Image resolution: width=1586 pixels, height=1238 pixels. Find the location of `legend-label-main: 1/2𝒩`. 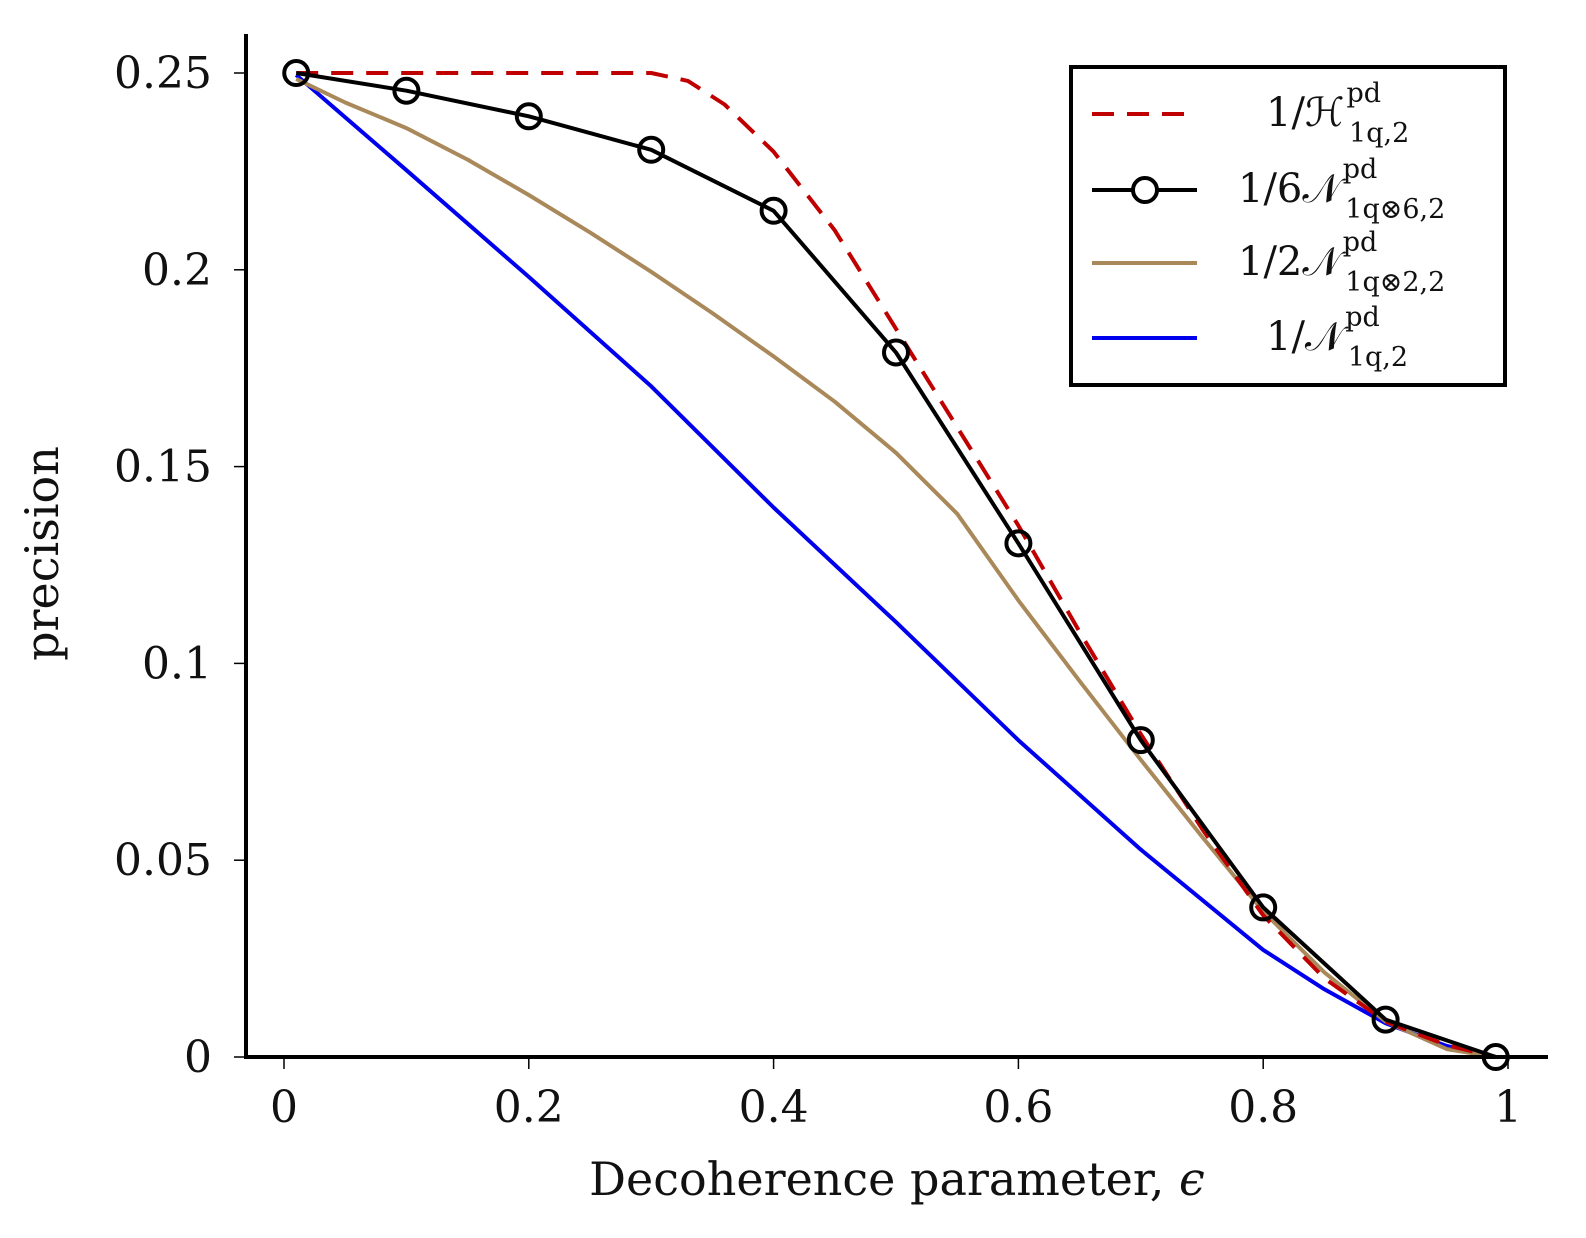

legend-label-main: 1/2𝒩 is located at coordinates (1292, 262).